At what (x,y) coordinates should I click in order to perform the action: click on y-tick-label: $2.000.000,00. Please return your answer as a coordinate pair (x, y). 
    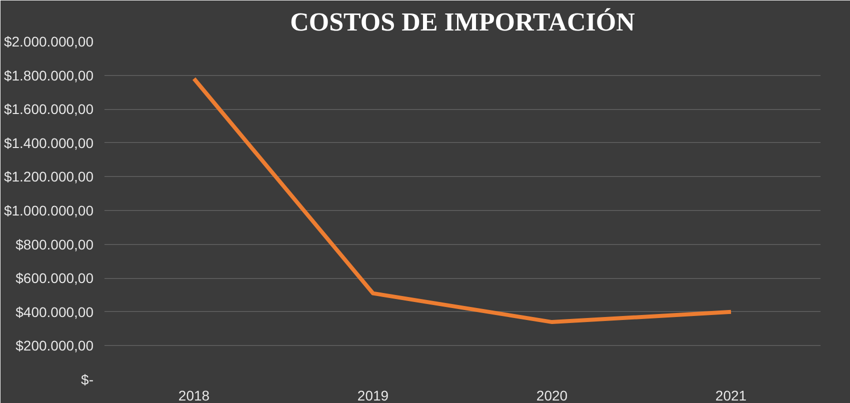
    Looking at the image, I should click on (49, 42).